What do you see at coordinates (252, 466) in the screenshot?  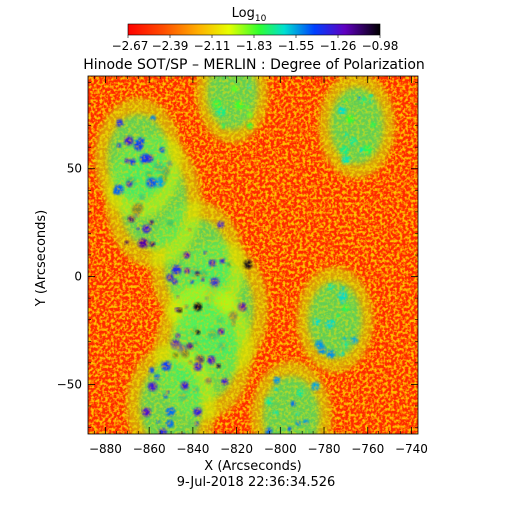 I see `x-axis-label: X (Arcseconds)` at bounding box center [252, 466].